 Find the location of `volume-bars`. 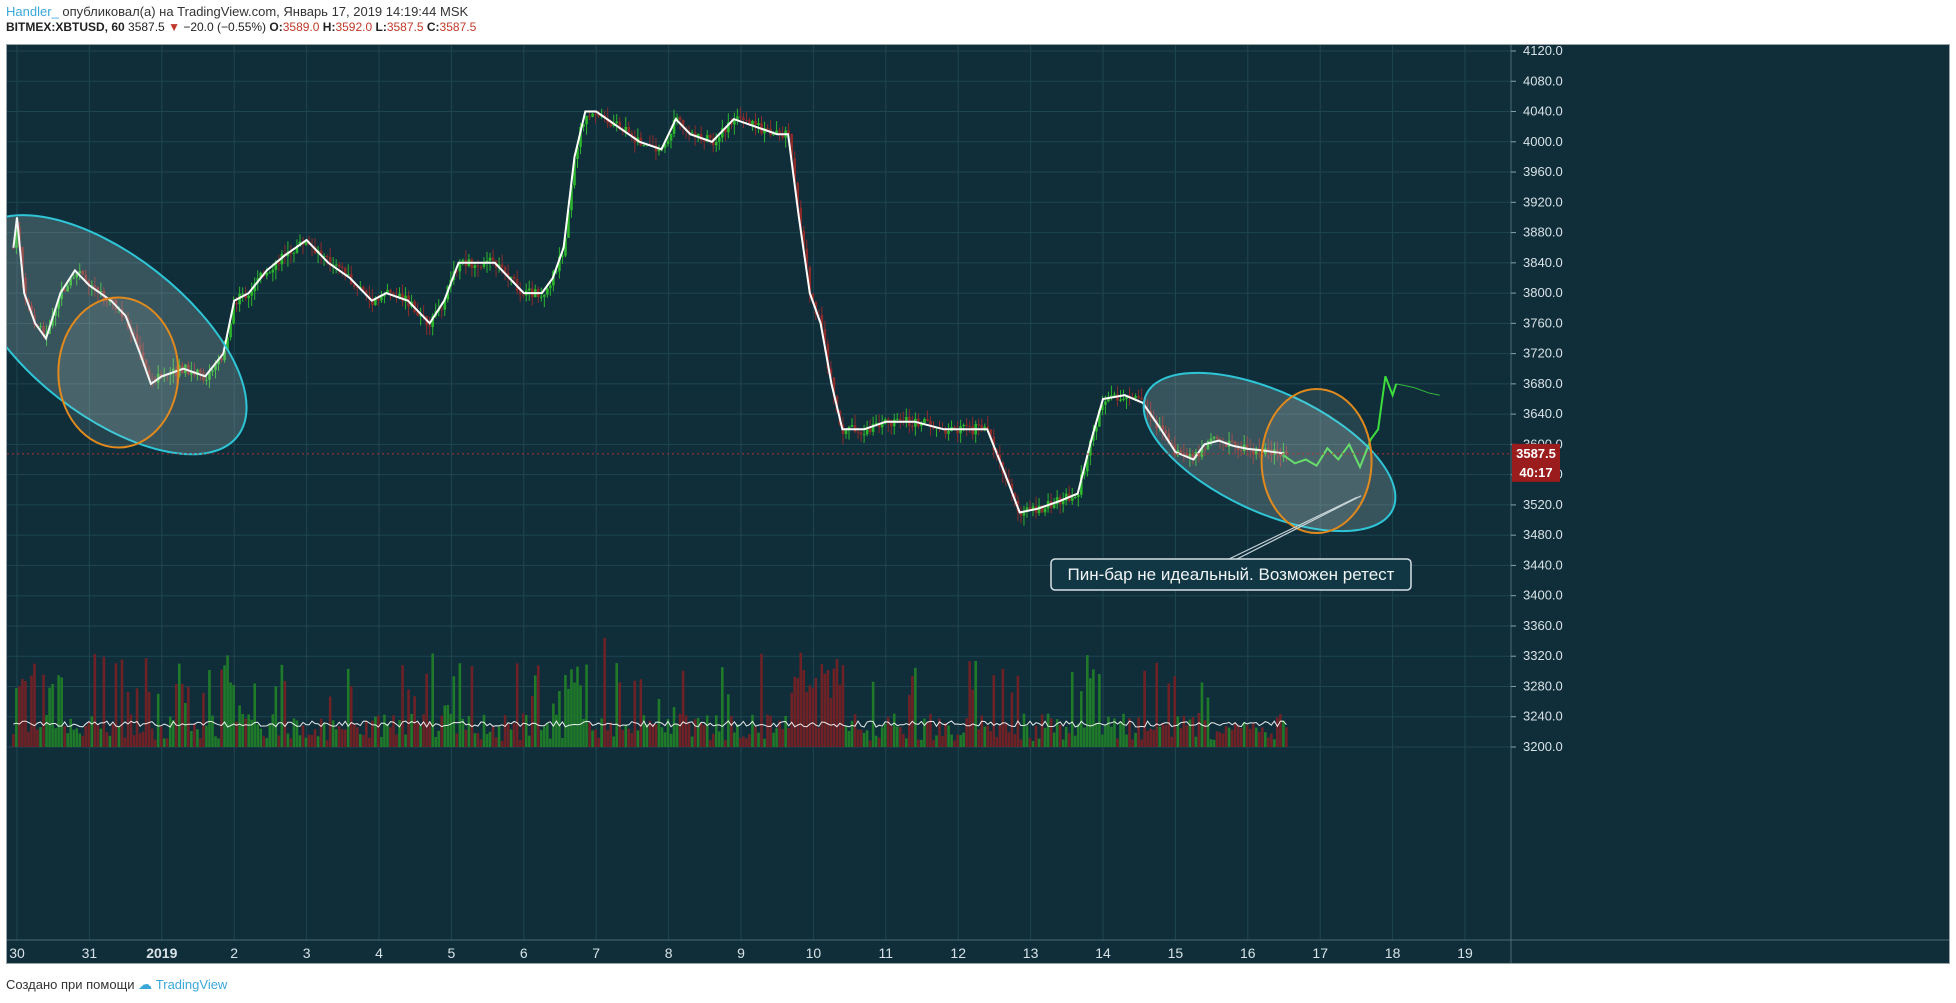

volume-bars is located at coordinates (650, 692).